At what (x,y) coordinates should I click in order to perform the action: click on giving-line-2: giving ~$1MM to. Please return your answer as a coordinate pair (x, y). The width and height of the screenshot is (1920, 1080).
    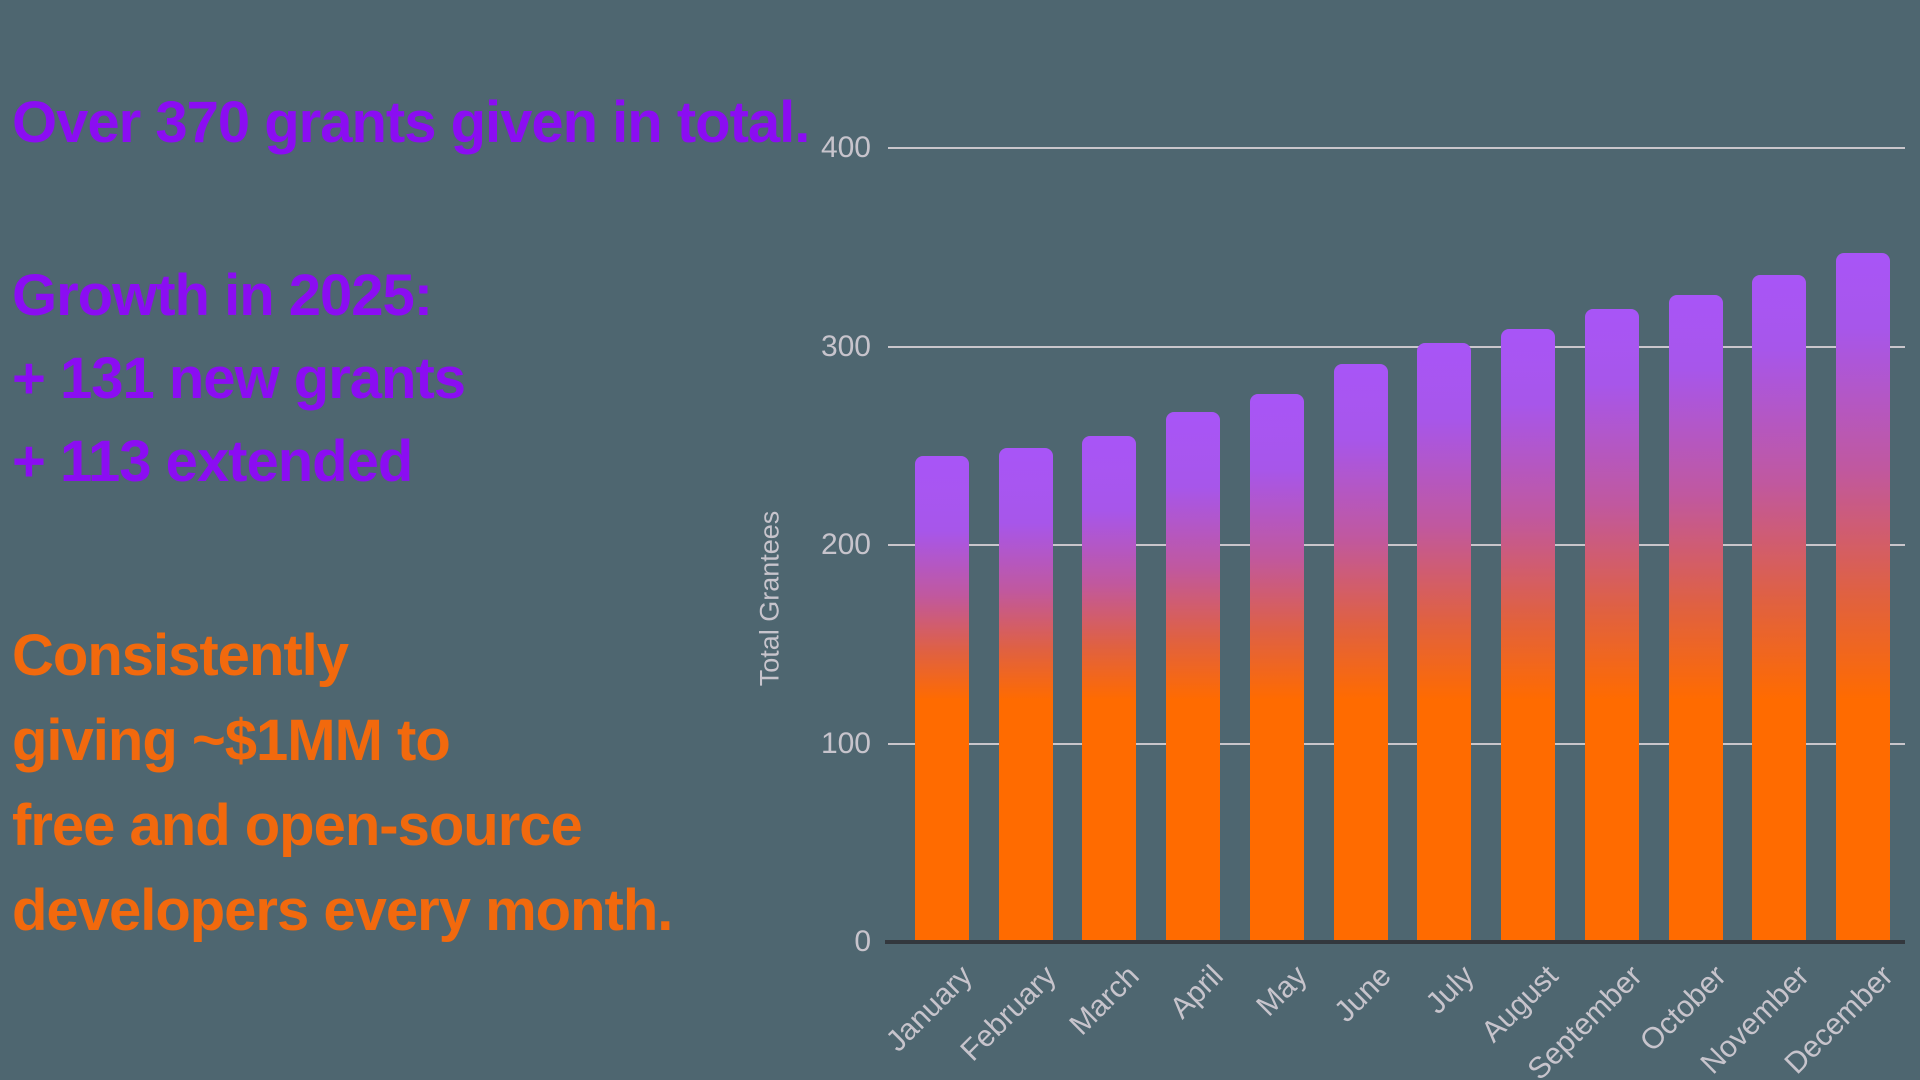
    Looking at the image, I should click on (231, 740).